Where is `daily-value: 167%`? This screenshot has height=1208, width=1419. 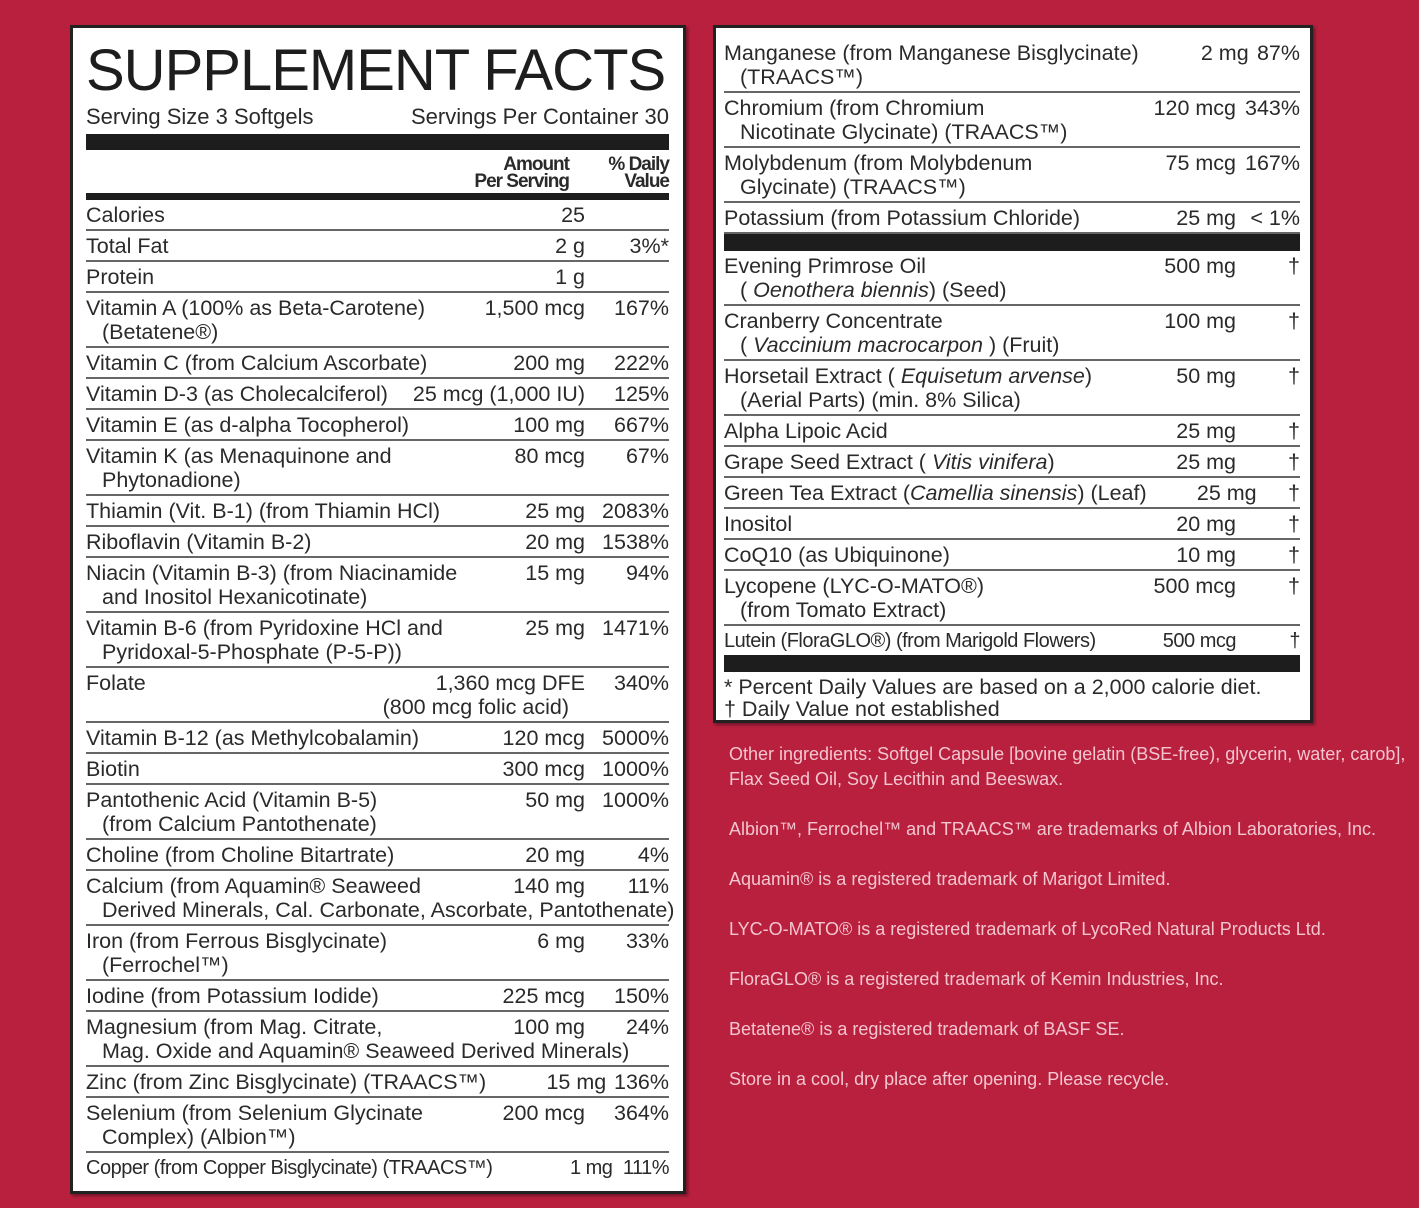 daily-value: 167% is located at coordinates (641, 308).